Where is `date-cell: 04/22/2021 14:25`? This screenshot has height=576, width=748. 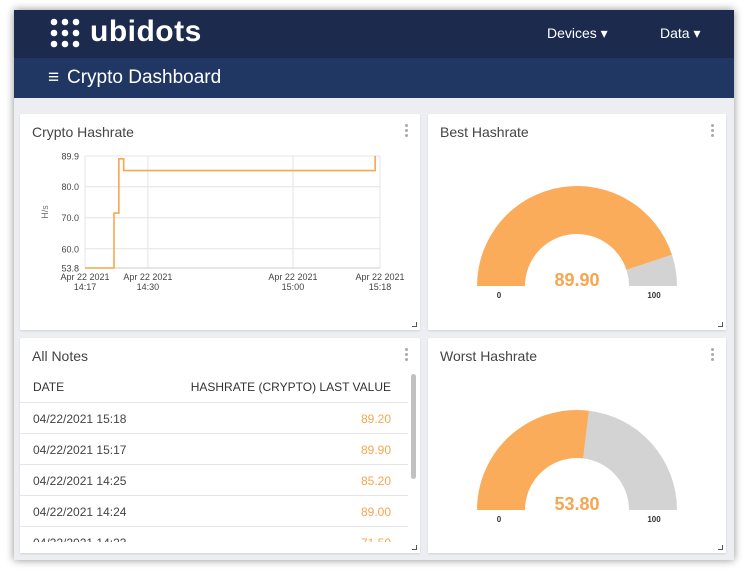 date-cell: 04/22/2021 14:25 is located at coordinates (80, 481).